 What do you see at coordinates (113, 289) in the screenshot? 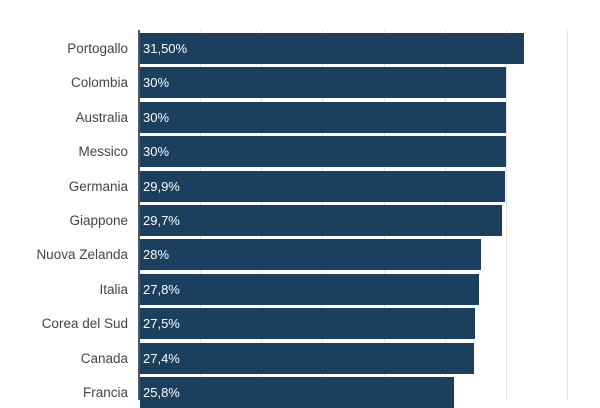
I see `category-label: Italia` at bounding box center [113, 289].